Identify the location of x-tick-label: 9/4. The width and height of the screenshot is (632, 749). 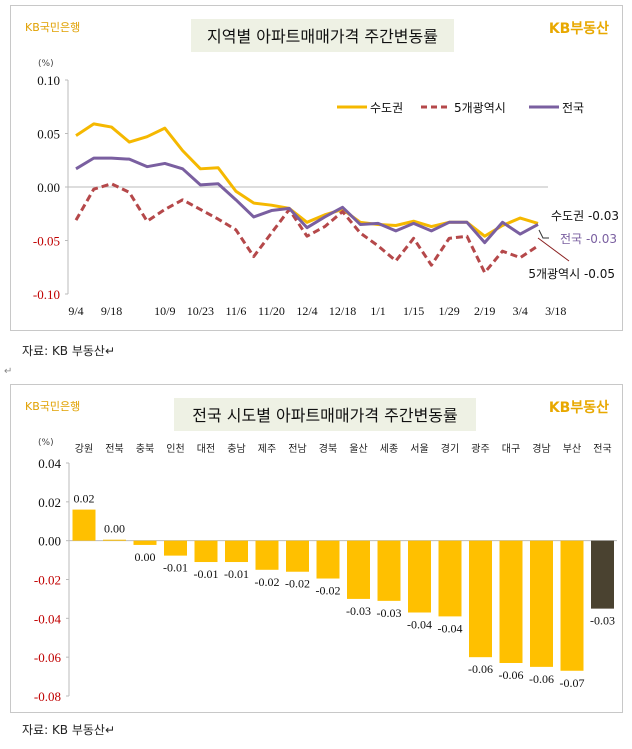
(75, 311).